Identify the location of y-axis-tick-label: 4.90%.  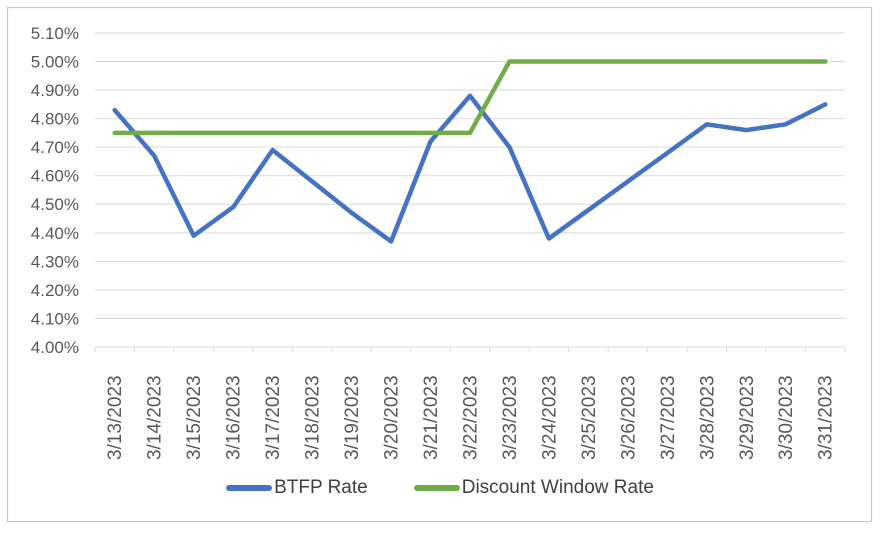
(55, 90).